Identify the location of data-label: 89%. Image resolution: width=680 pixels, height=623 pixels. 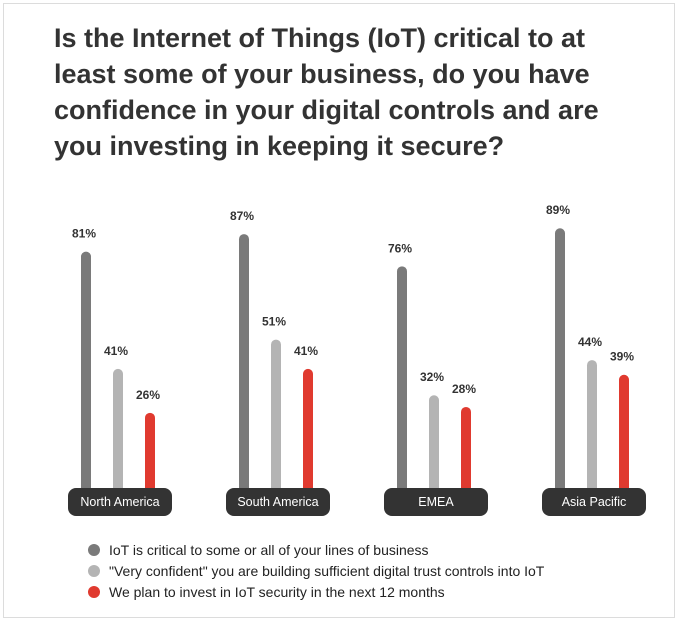
(558, 210).